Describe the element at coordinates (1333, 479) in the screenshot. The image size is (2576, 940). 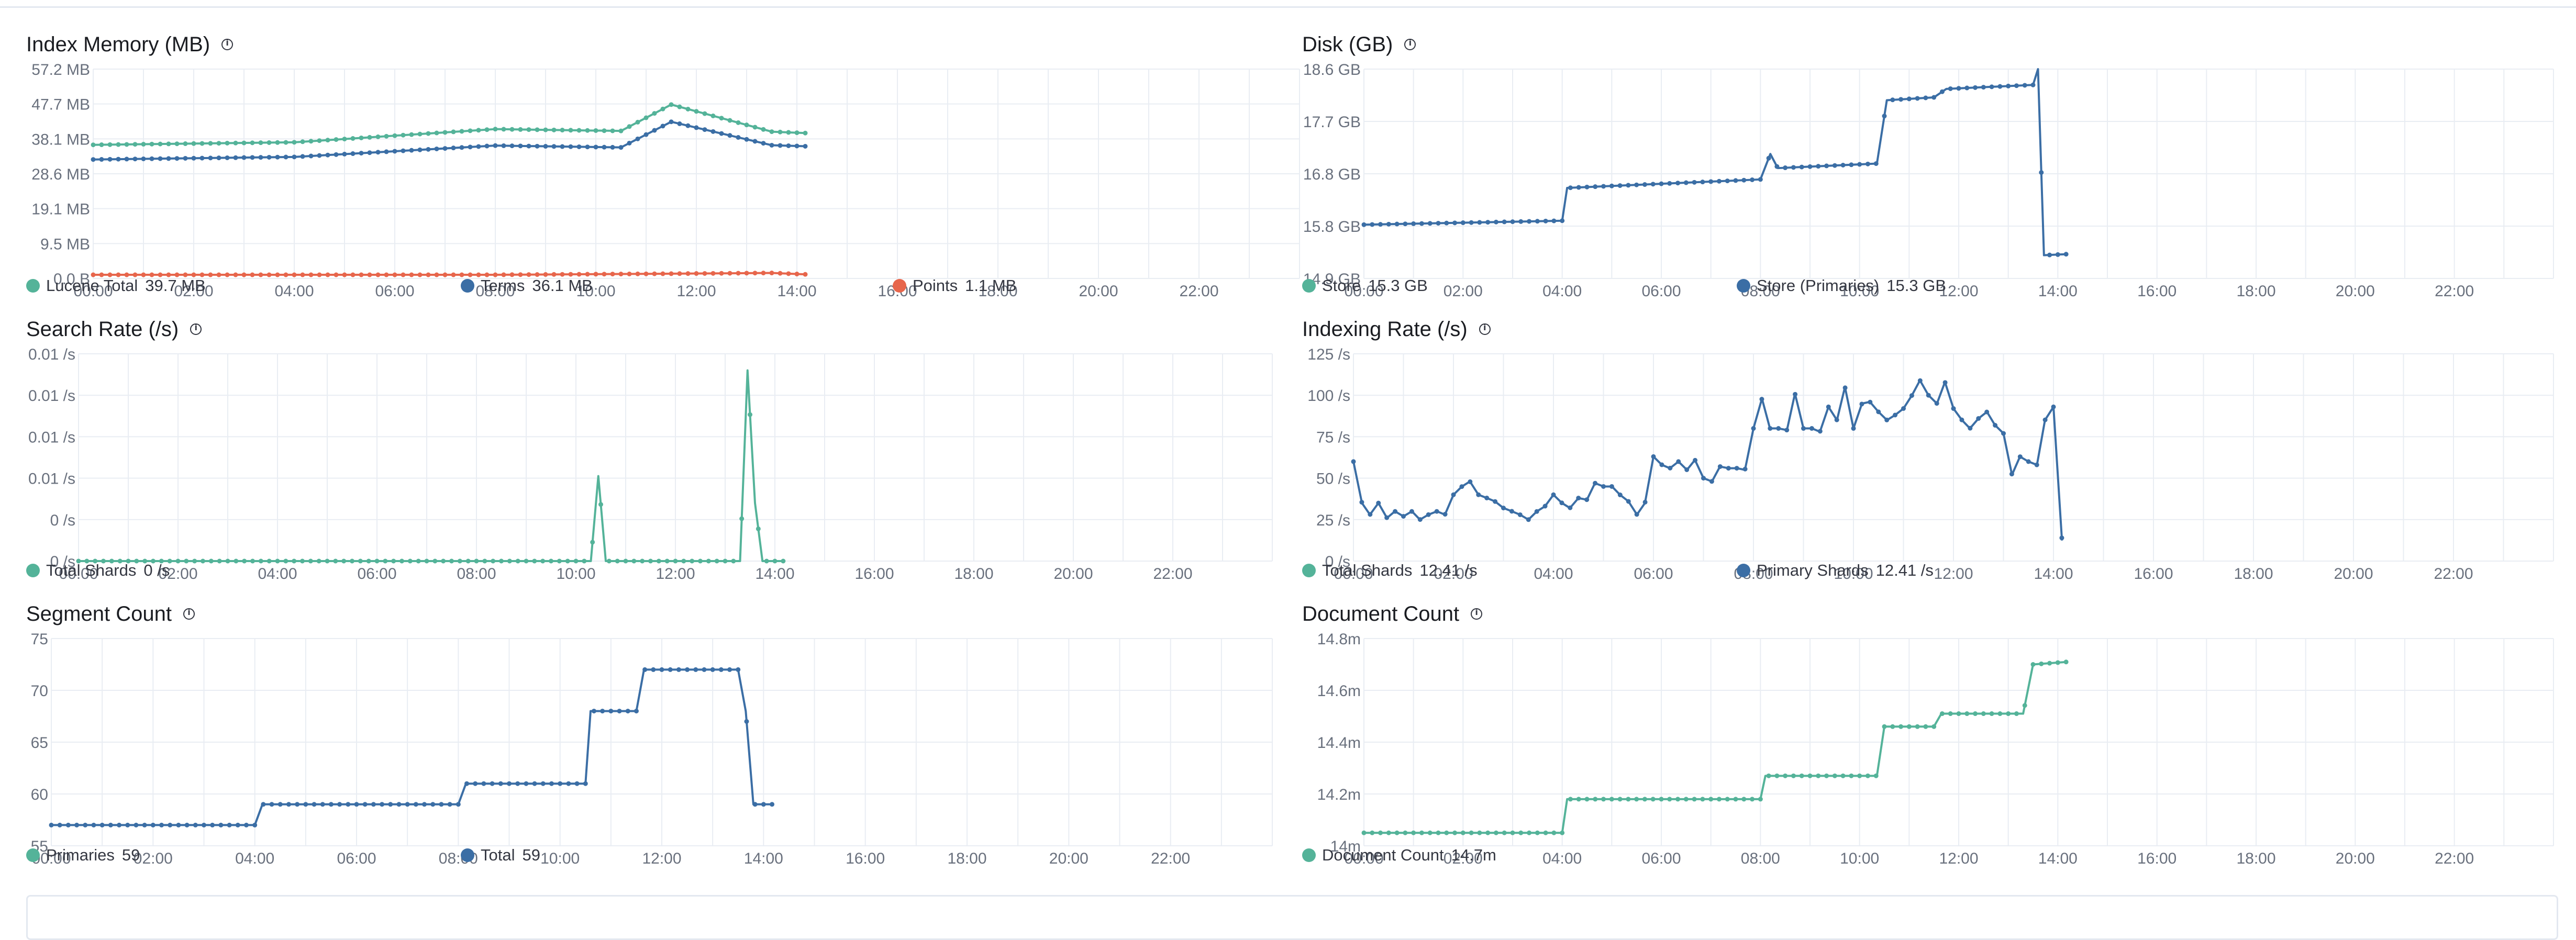
I see `y-tick-label: 50 /s` at that location.